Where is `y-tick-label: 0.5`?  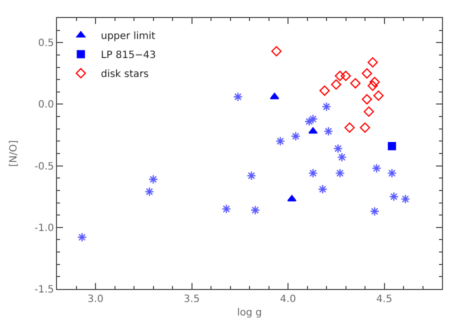
y-tick-label: 0.5 is located at coordinates (46, 44).